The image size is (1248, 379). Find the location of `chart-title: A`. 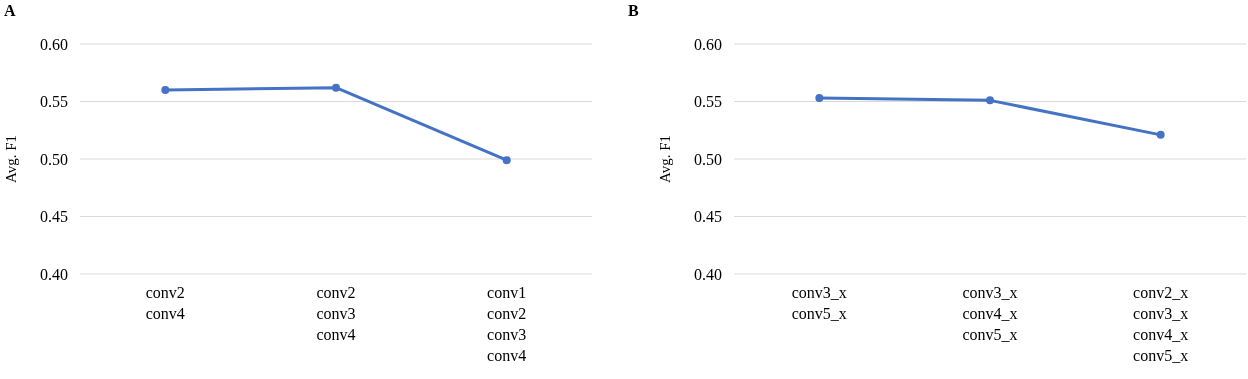

chart-title: A is located at coordinates (10, 10).